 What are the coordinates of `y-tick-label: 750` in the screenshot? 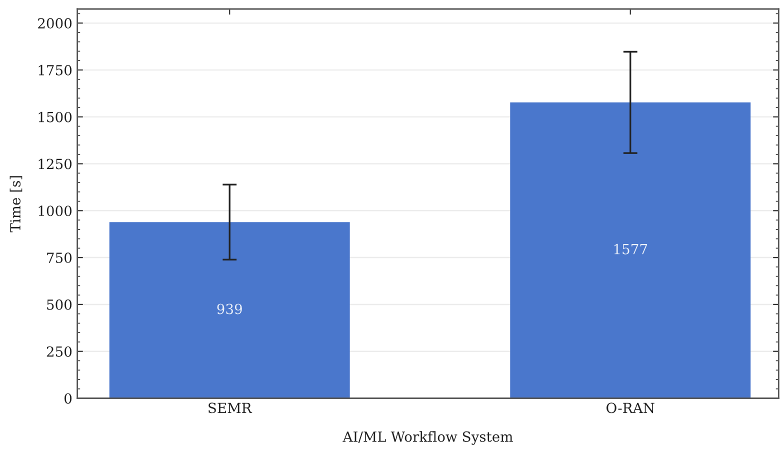 It's located at (59, 258).